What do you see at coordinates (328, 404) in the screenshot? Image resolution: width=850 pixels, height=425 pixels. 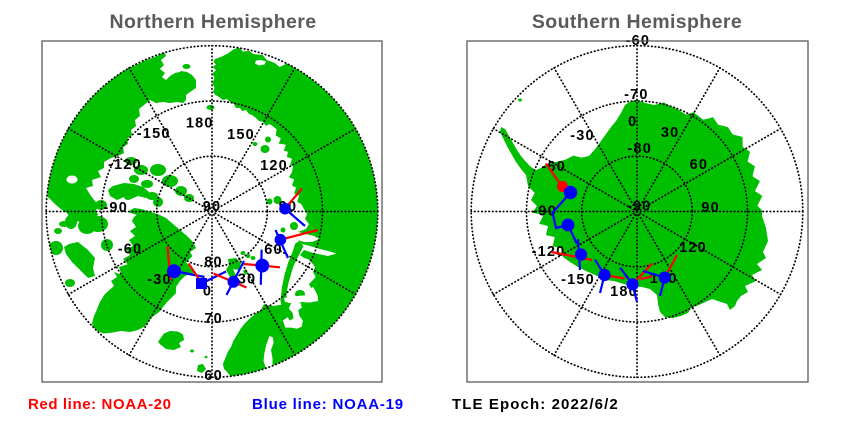 I see `svg-text: Blue line: NOAA-19` at bounding box center [328, 404].